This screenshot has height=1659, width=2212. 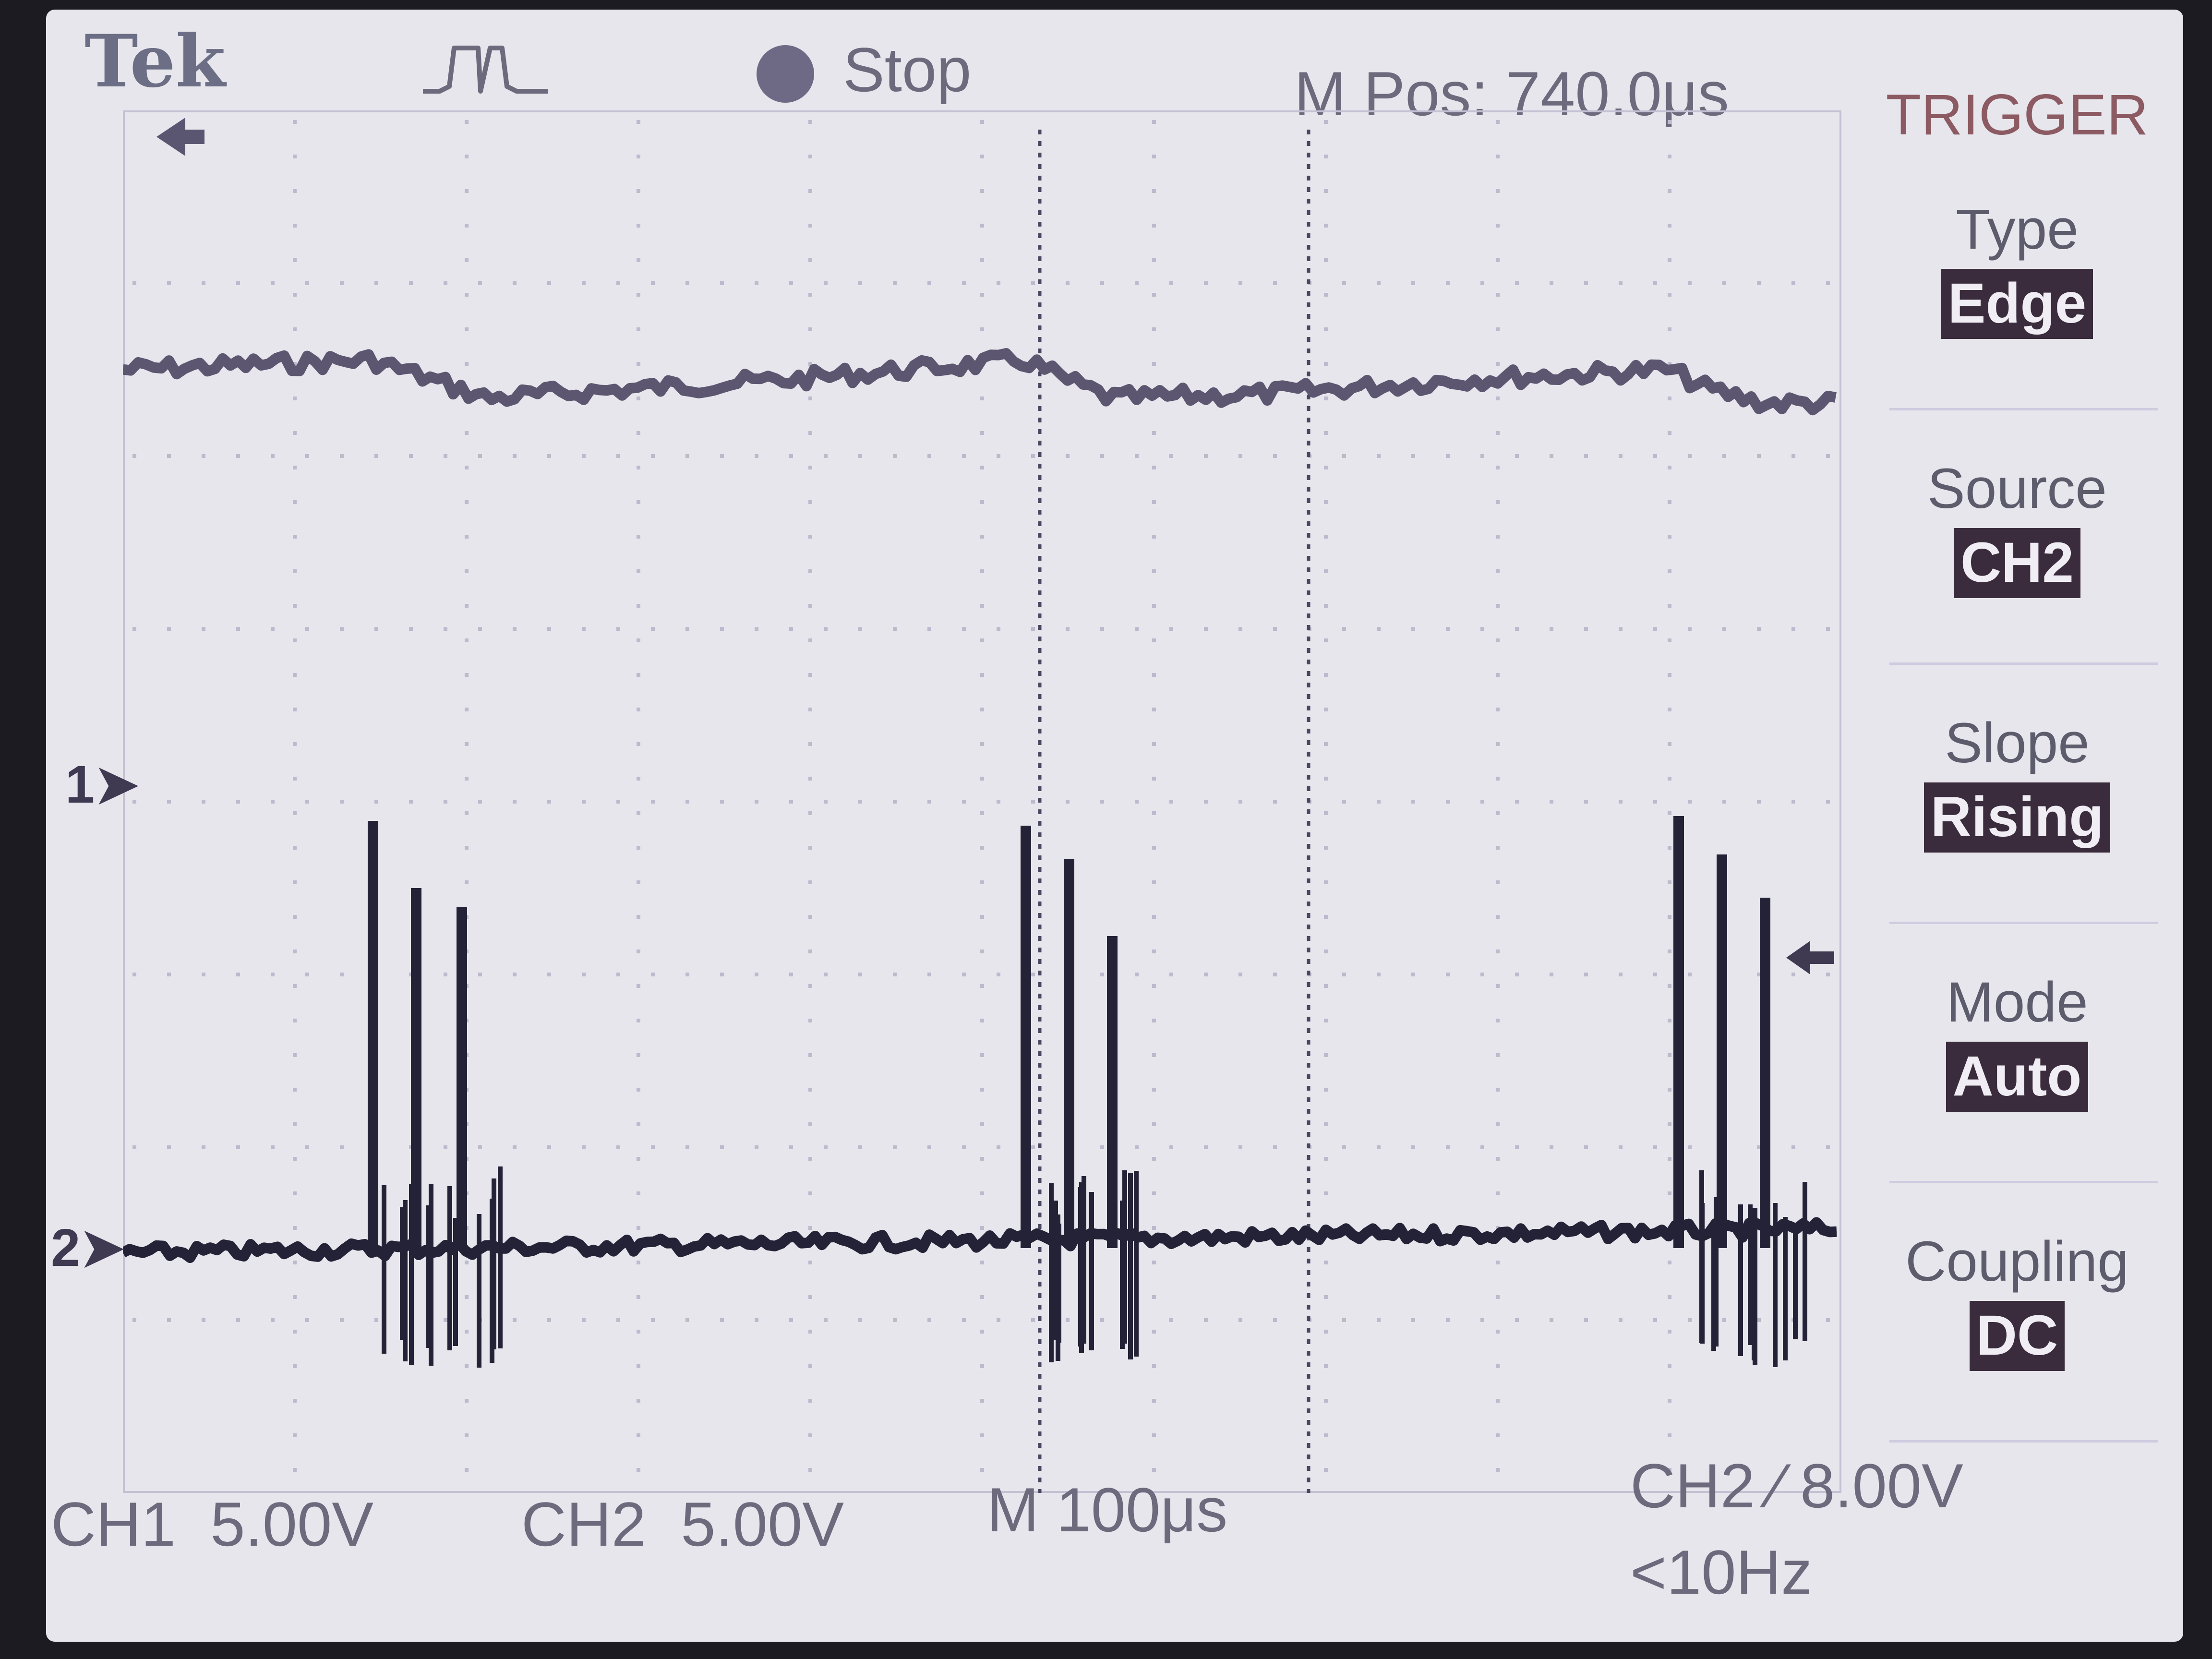 What do you see at coordinates (1810, 958) in the screenshot?
I see `trigger-level-marker-icon` at bounding box center [1810, 958].